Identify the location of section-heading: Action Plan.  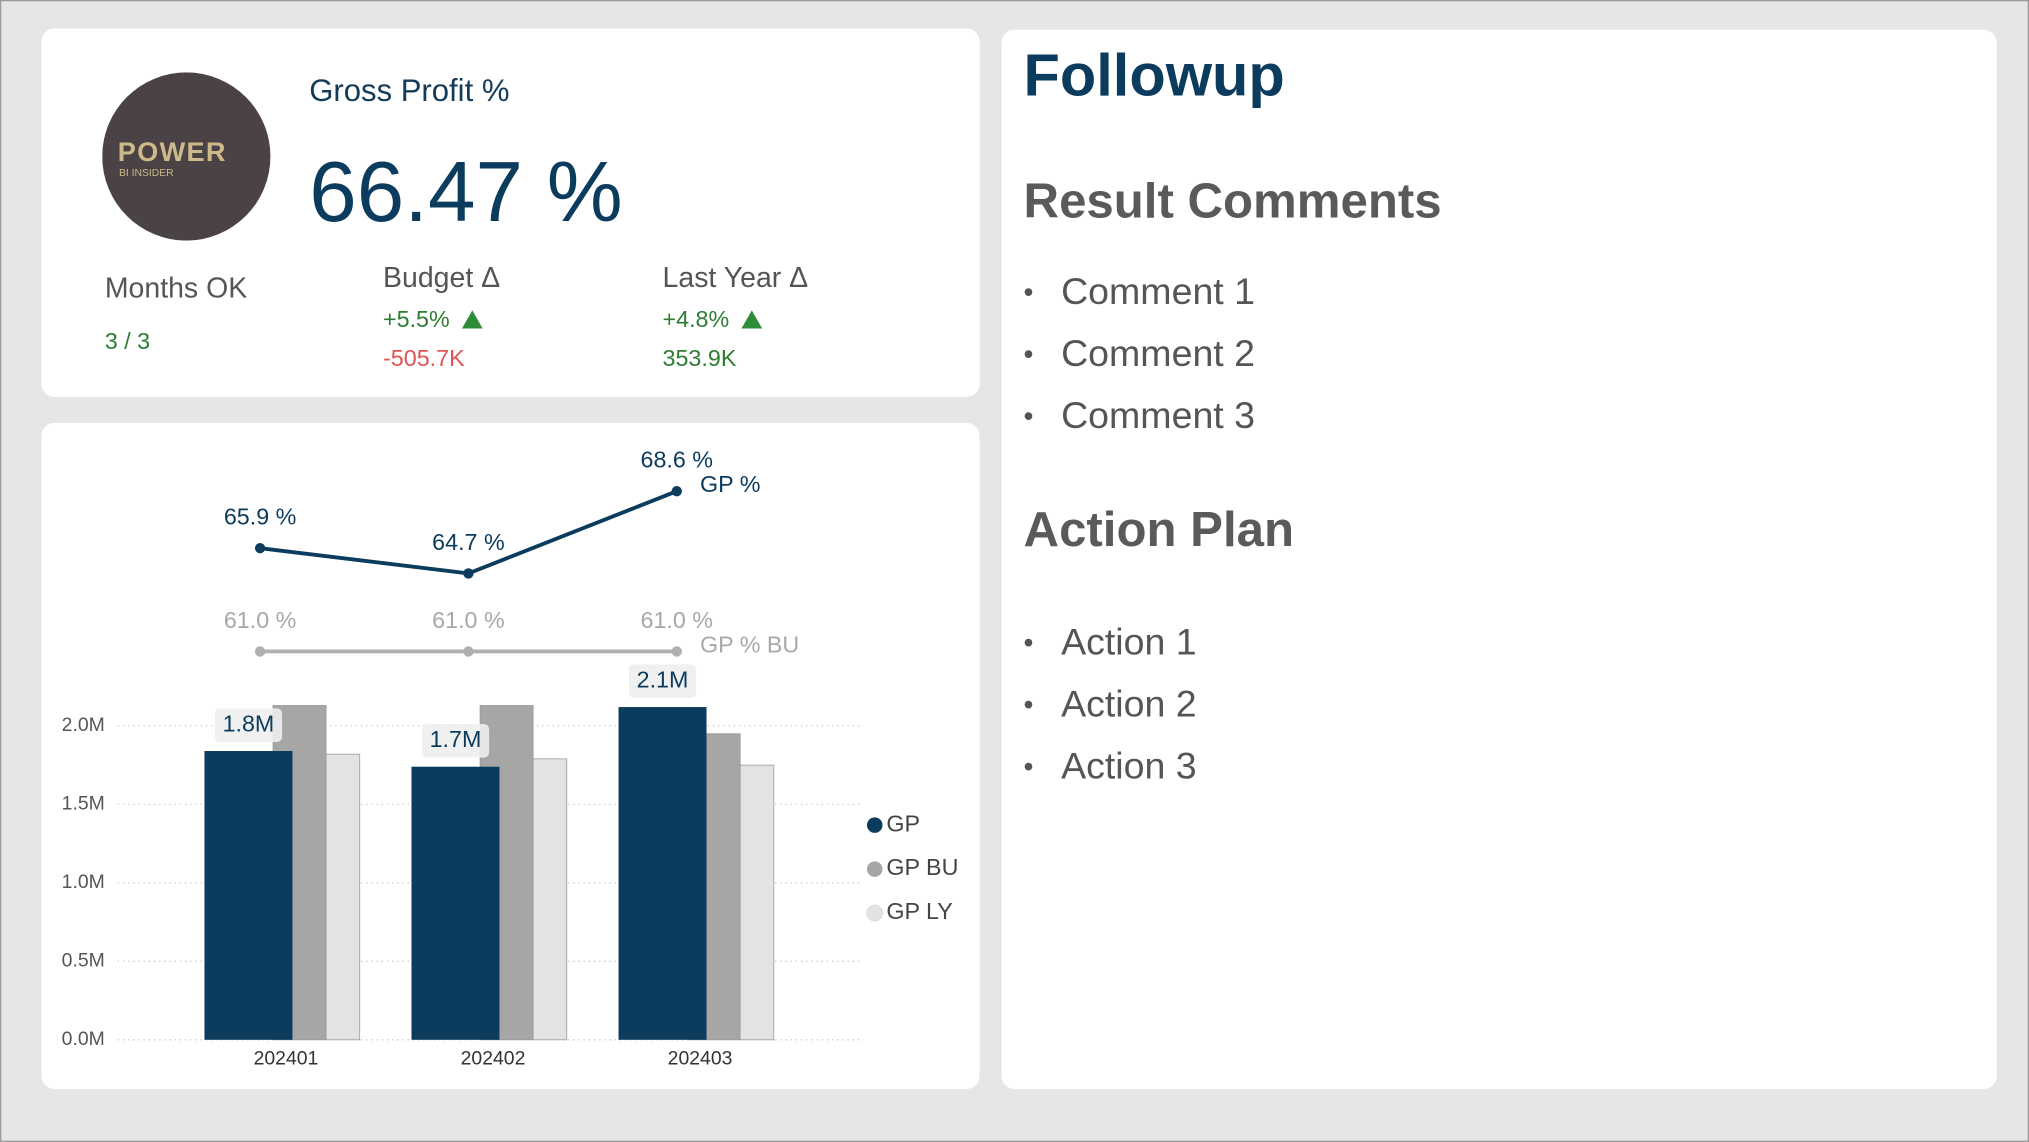
(1159, 530).